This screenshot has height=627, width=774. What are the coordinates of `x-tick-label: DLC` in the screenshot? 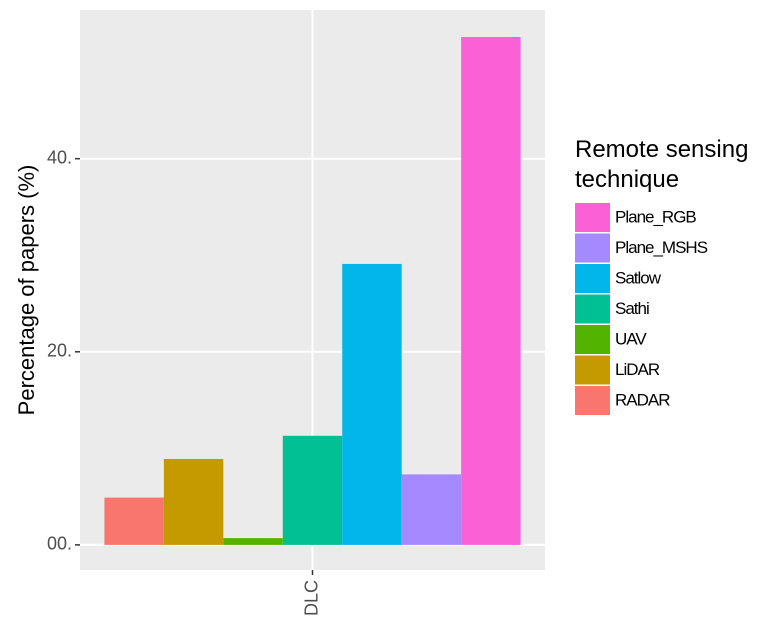 It's located at (311, 598).